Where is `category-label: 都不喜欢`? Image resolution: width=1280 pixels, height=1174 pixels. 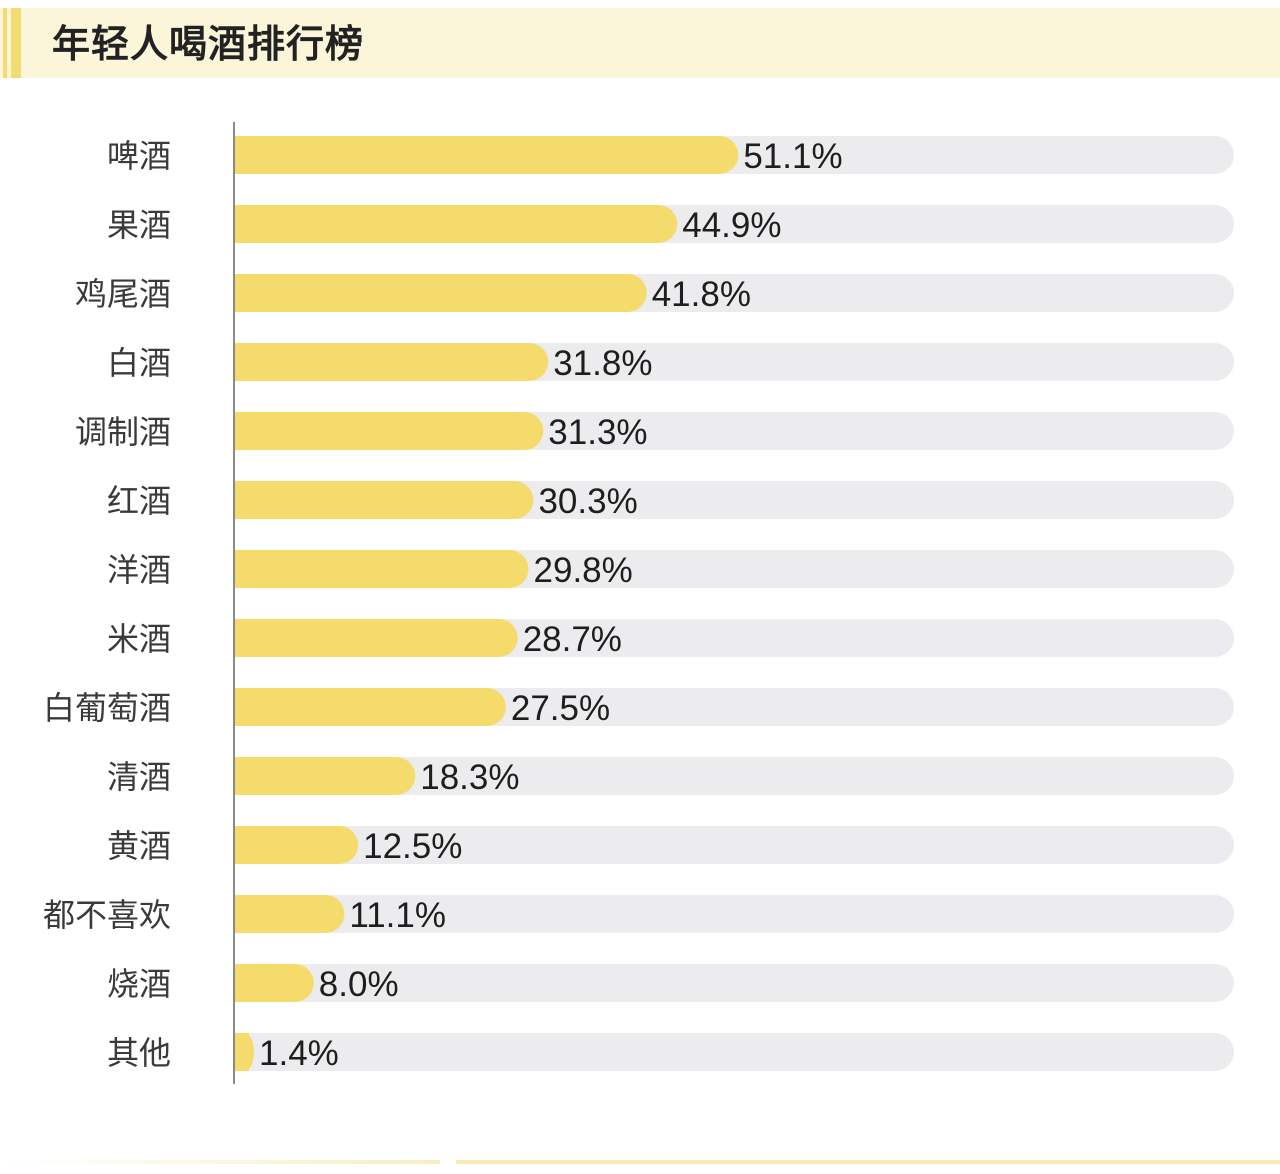
category-label: 都不喜欢 is located at coordinates (107, 915).